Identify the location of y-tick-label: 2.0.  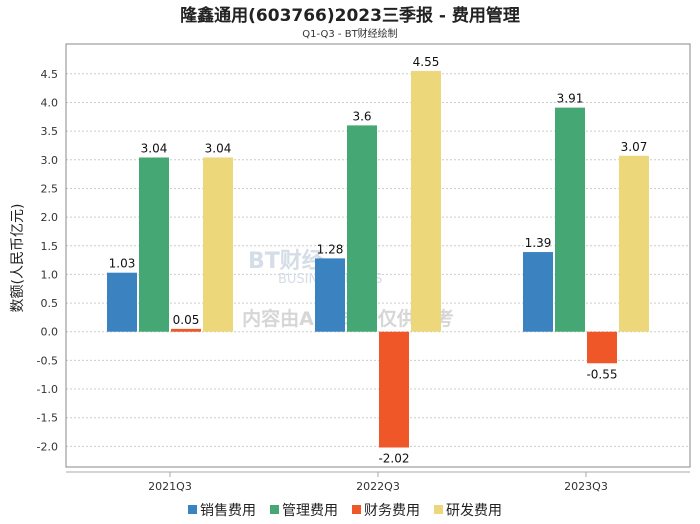
(50, 217).